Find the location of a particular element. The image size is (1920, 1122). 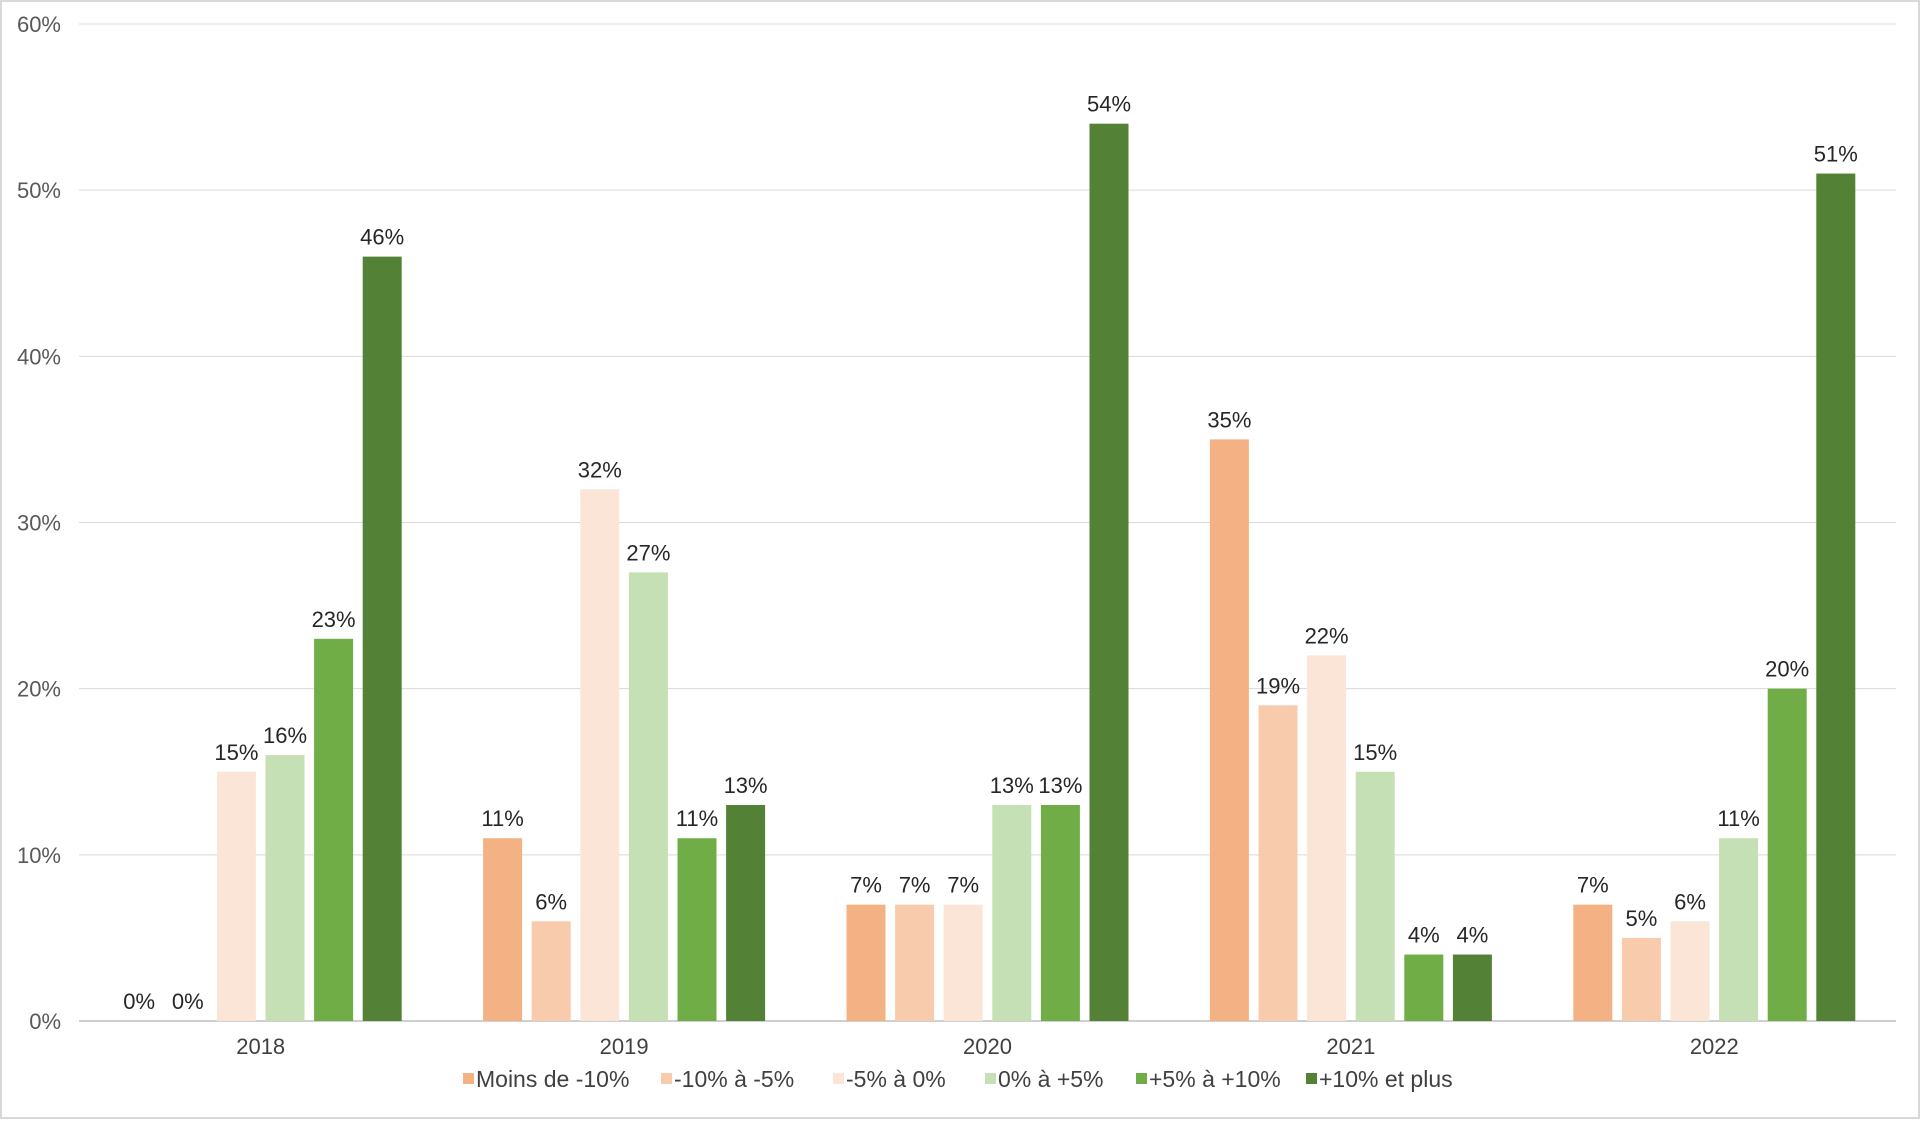

data-label: 54% is located at coordinates (1109, 104).